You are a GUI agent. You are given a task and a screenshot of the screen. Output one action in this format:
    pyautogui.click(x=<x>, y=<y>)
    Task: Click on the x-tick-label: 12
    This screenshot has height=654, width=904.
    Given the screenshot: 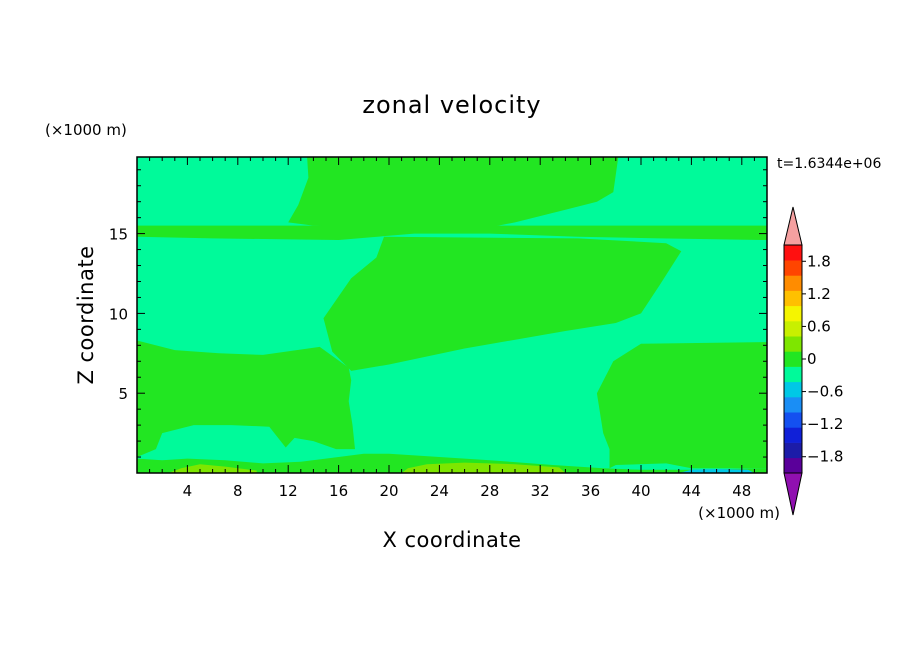 What is the action you would take?
    pyautogui.click(x=288, y=491)
    